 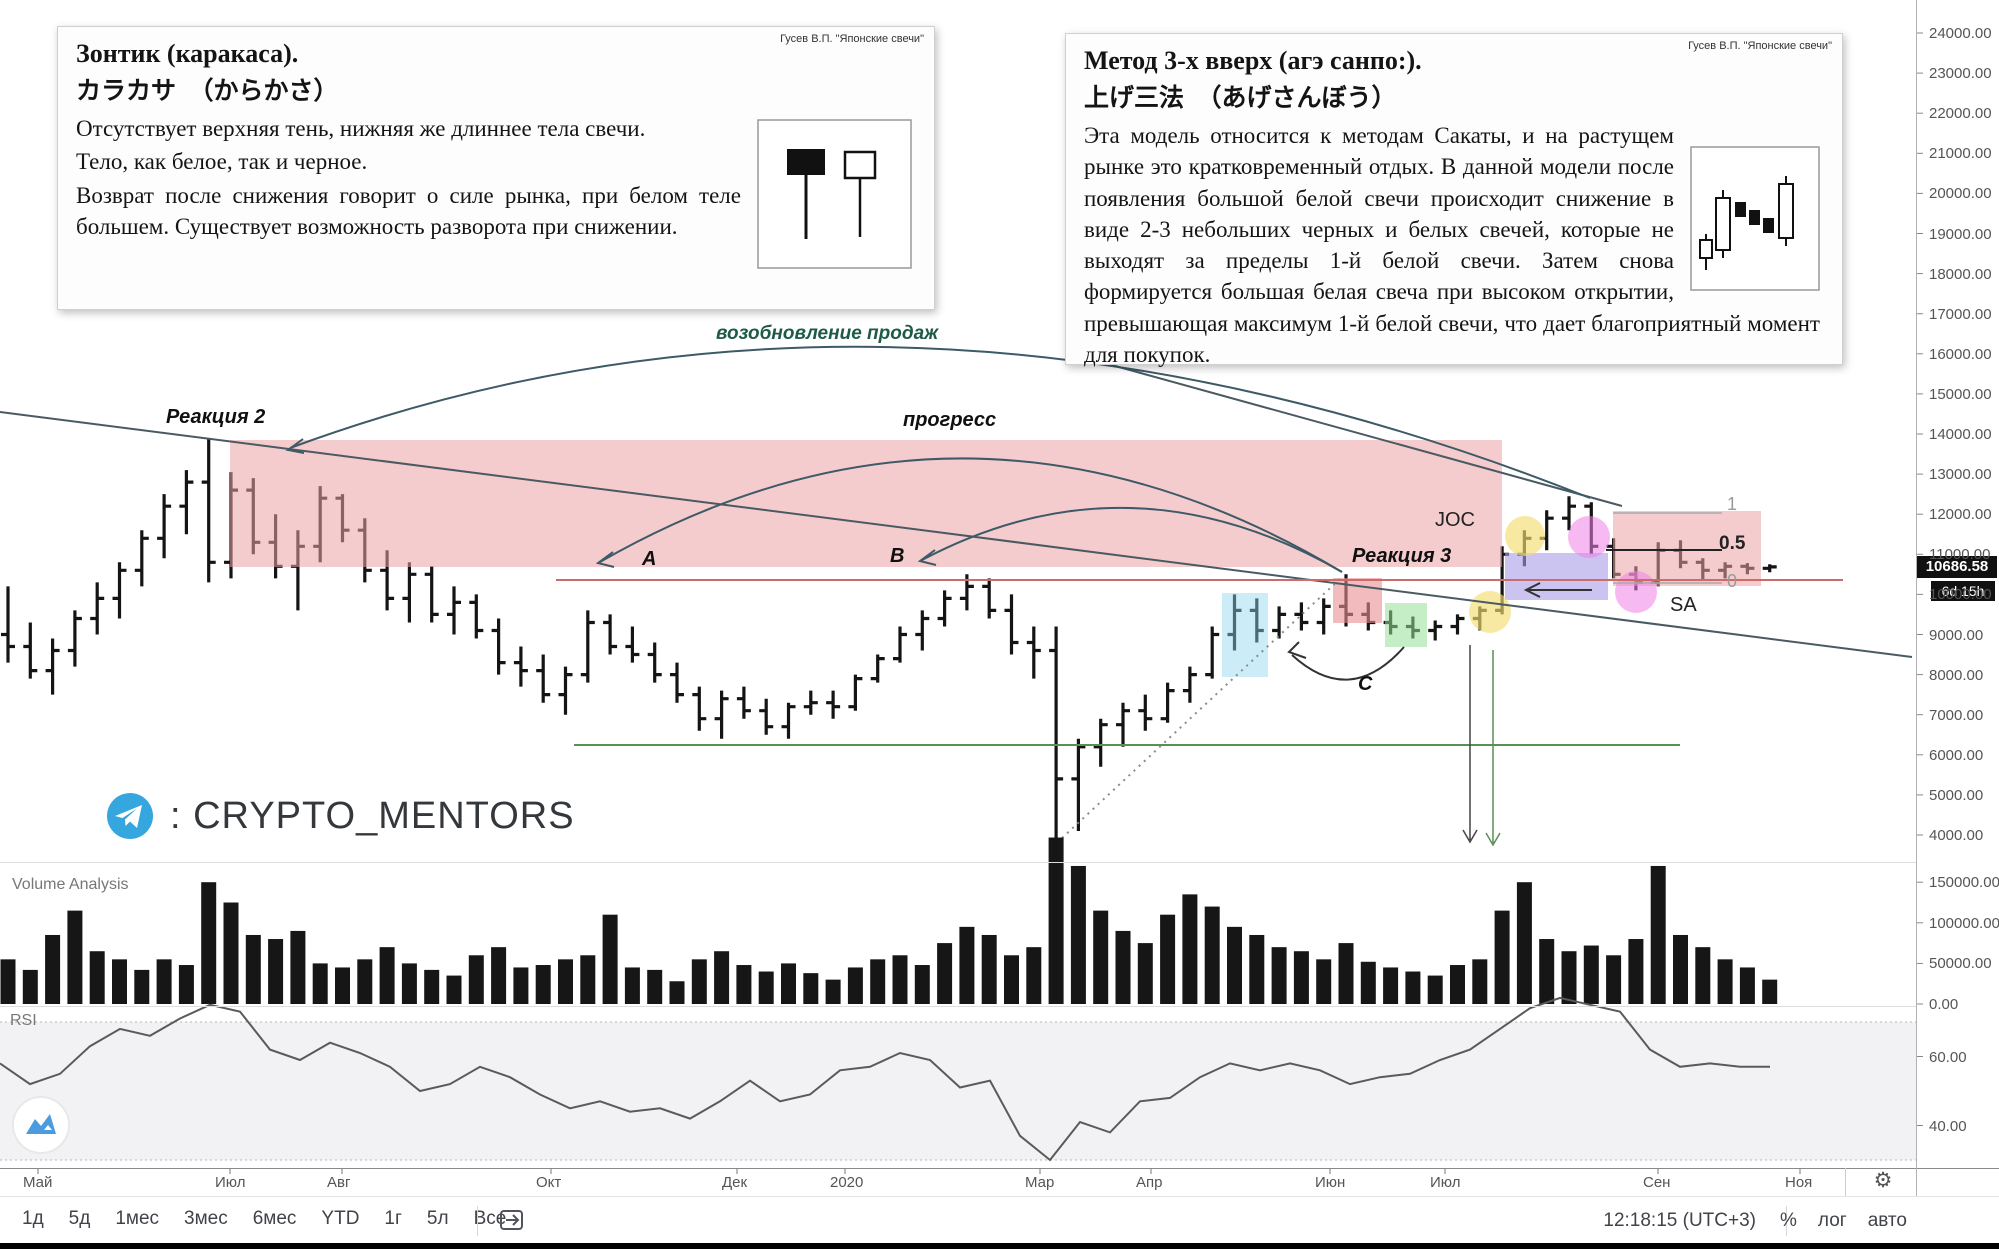 I want to click on scale-buttons: % лог авто, so click(x=1843, y=1221).